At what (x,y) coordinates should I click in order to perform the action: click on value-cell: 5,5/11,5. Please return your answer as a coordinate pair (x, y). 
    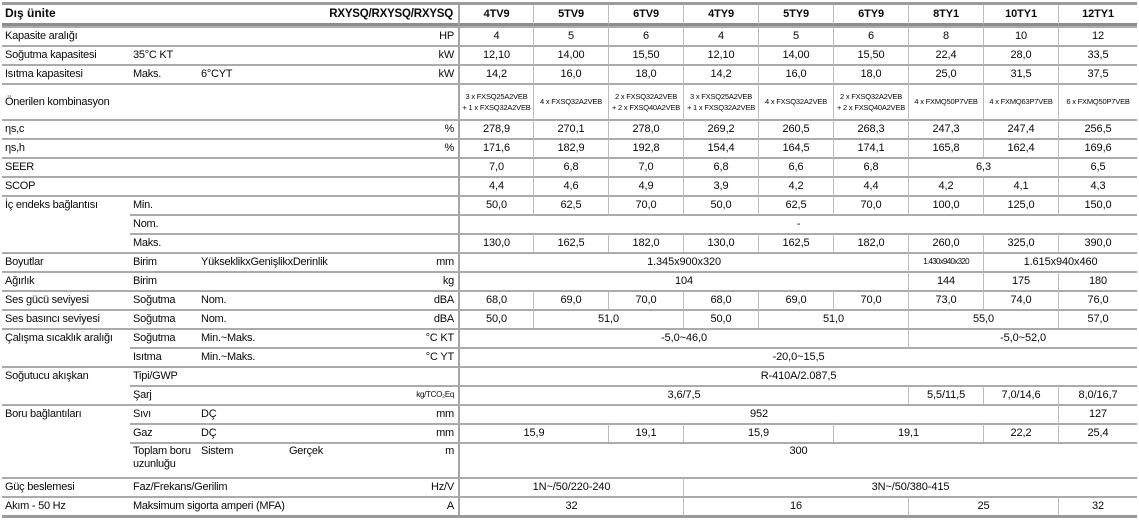
    Looking at the image, I should click on (946, 394).